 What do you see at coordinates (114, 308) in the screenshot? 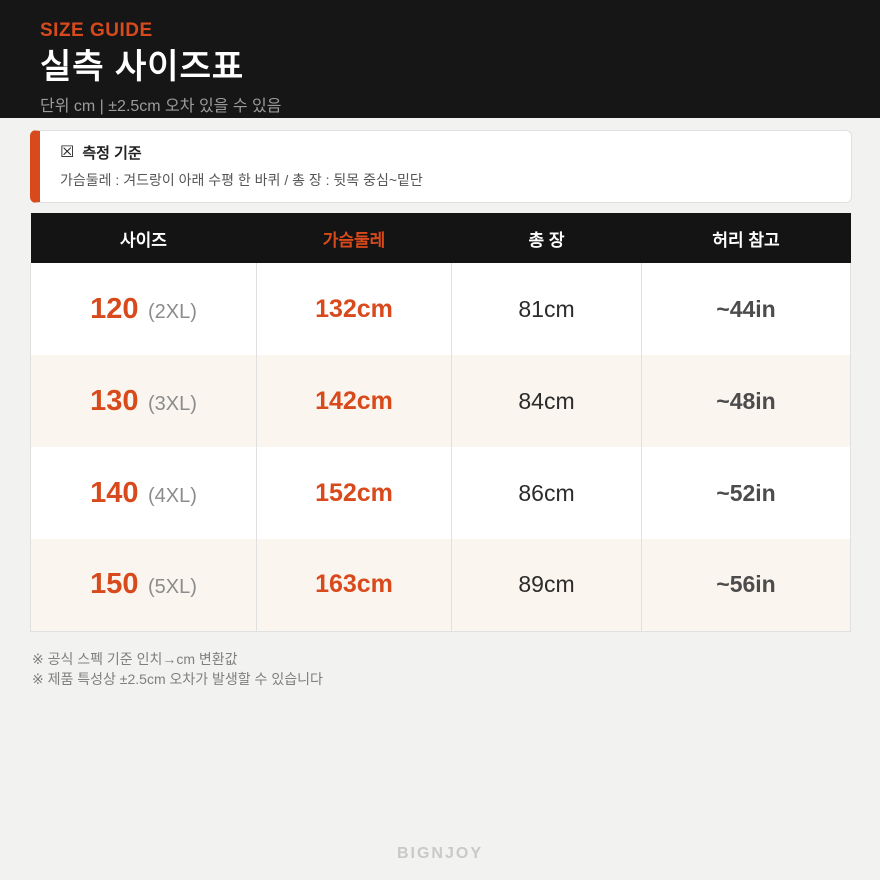
I see `size-value: 120` at bounding box center [114, 308].